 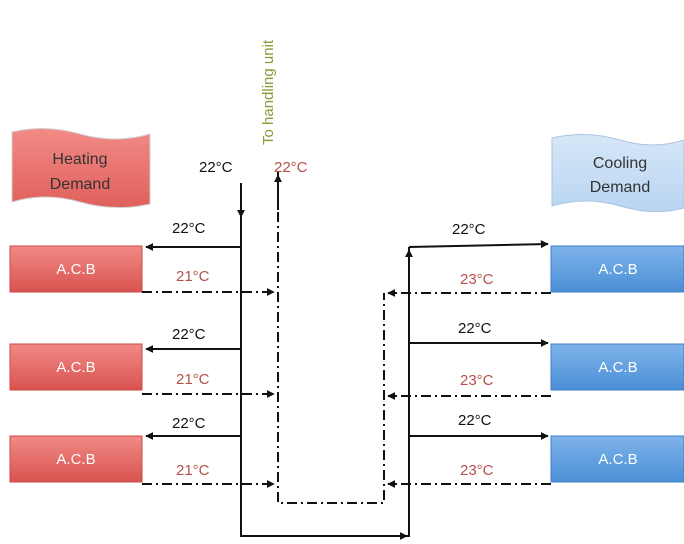 What do you see at coordinates (478, 244) in the screenshot?
I see `cooling-supply-branch` at bounding box center [478, 244].